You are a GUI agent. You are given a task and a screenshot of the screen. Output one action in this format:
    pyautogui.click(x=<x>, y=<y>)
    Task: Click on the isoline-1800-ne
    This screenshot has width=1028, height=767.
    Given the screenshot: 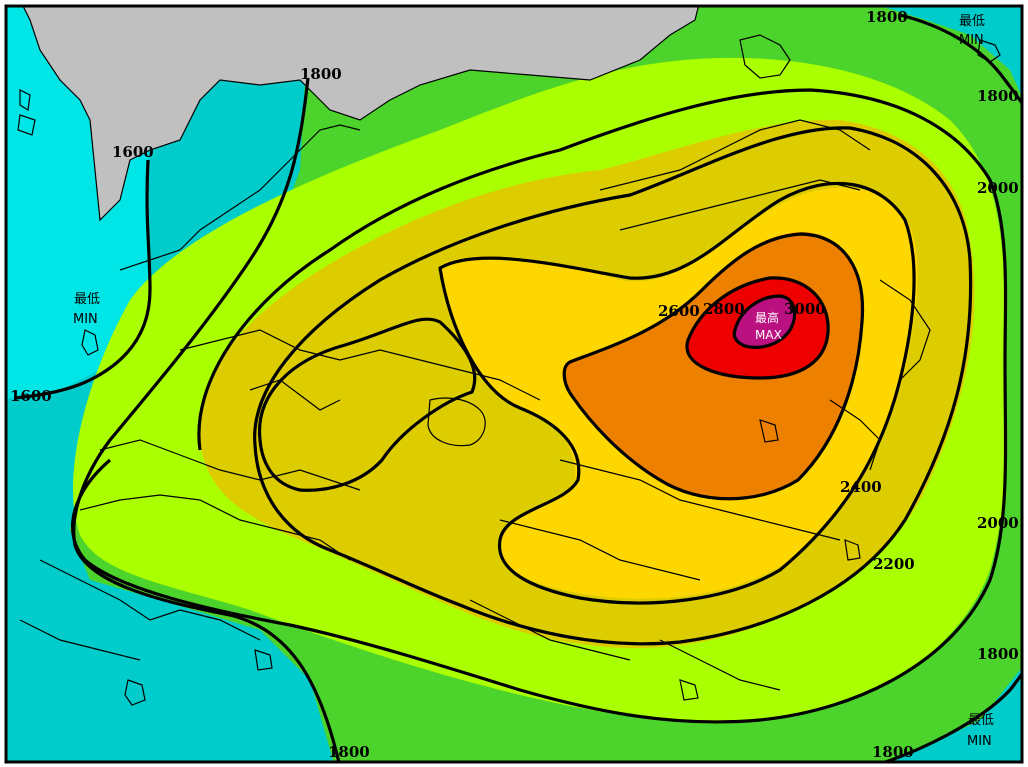 What is the action you would take?
    pyautogui.click(x=960, y=59)
    